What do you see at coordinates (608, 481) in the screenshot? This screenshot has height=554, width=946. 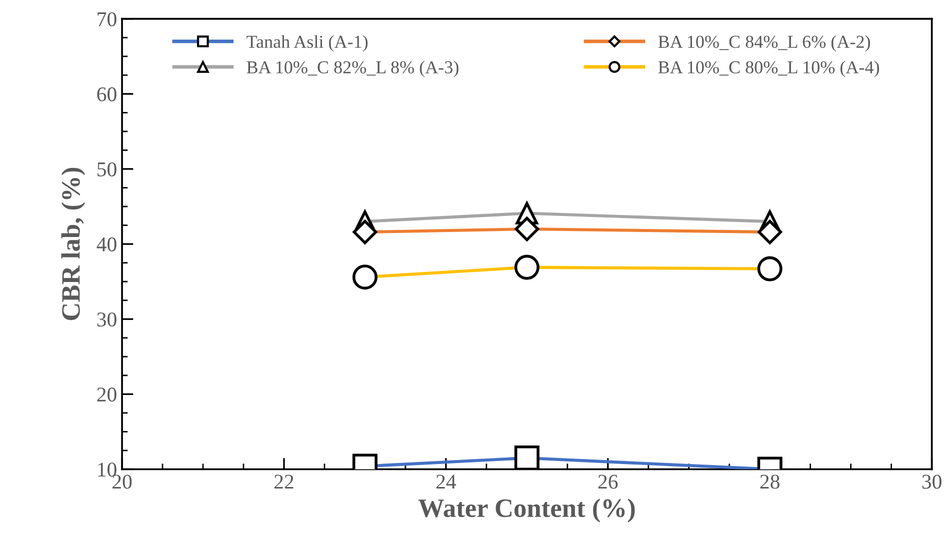 I see `x-tick-label: 26` at bounding box center [608, 481].